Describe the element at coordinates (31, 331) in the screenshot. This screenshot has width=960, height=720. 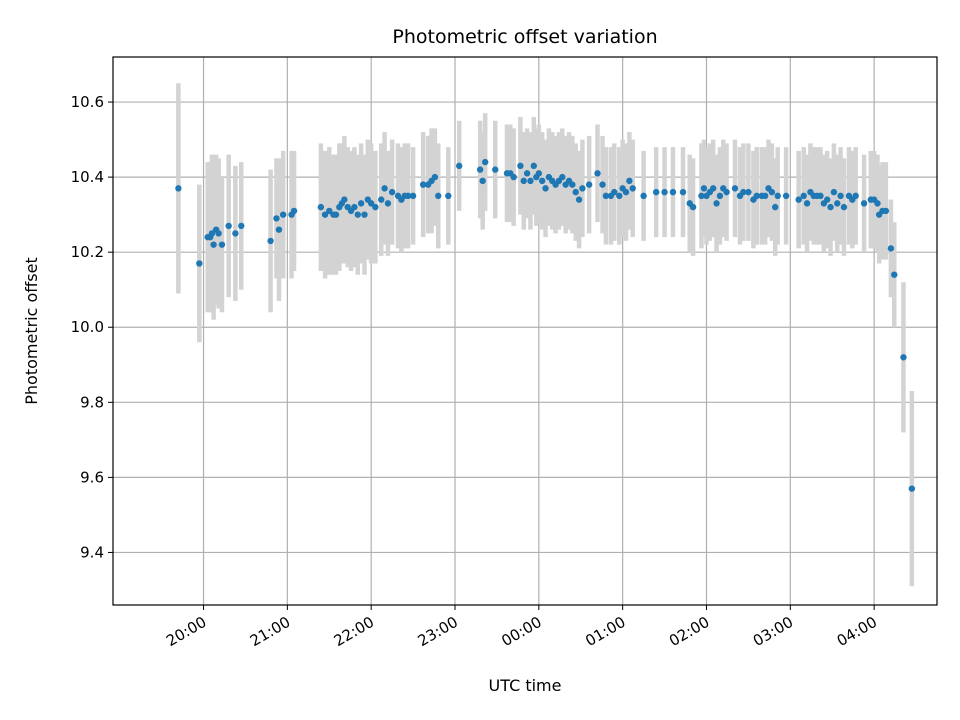
I see `y-axis-label: Photometric offset` at that location.